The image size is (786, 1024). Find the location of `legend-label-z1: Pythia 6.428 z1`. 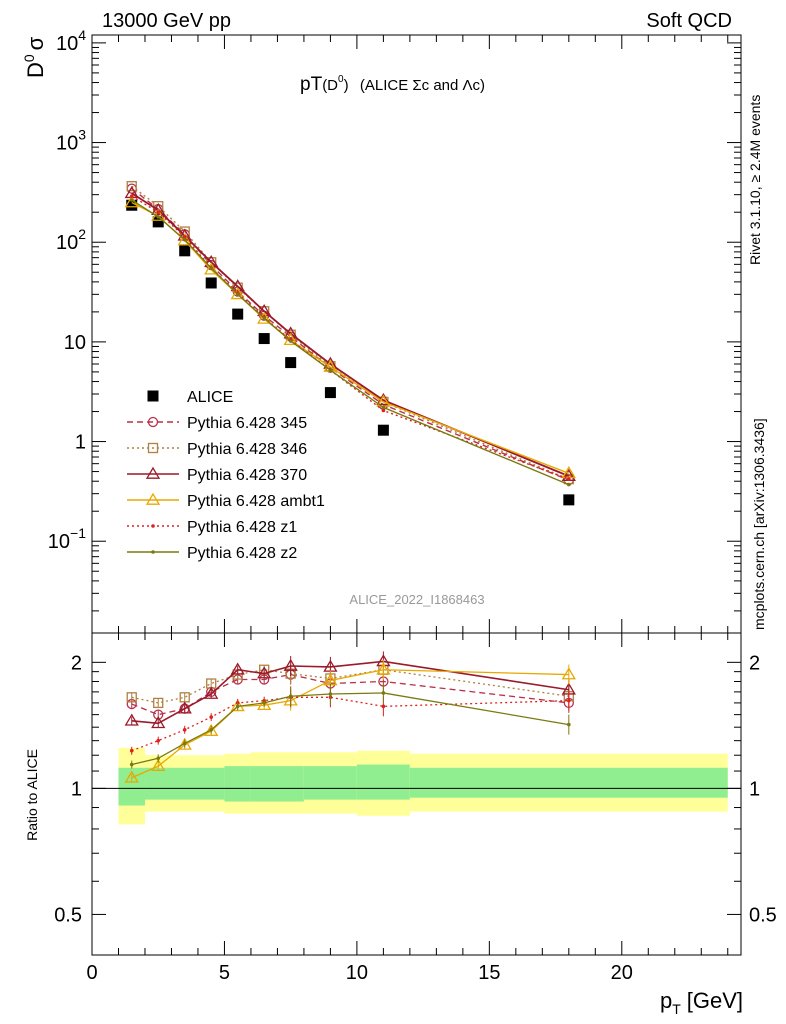

legend-label-z1: Pythia 6.428 z1 is located at coordinates (242, 527).